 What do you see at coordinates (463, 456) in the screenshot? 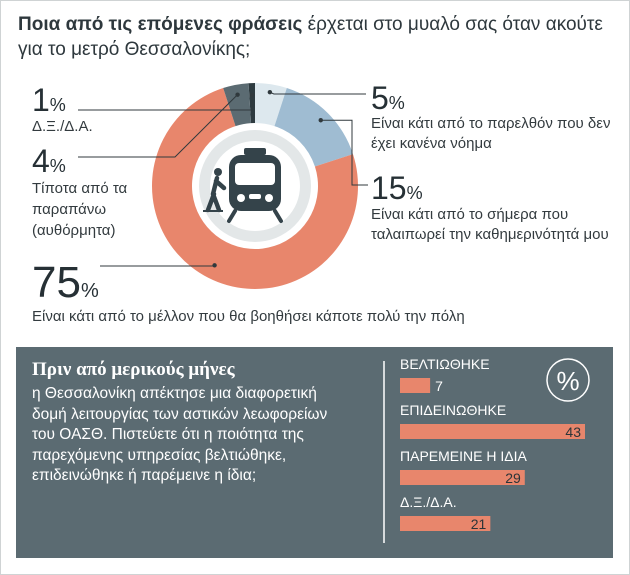
I see `bar-category-2: ΠΑΡΕΜΕΙΝΕ Η ΙΔΙΑ` at bounding box center [463, 456].